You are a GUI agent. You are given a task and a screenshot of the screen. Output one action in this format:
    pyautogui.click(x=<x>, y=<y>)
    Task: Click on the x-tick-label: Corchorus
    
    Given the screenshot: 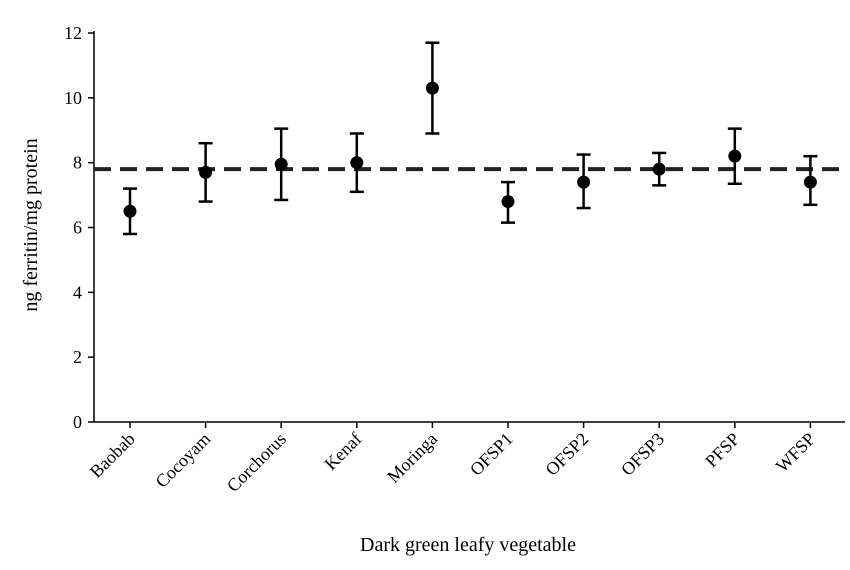 What is the action you would take?
    pyautogui.click(x=256, y=462)
    